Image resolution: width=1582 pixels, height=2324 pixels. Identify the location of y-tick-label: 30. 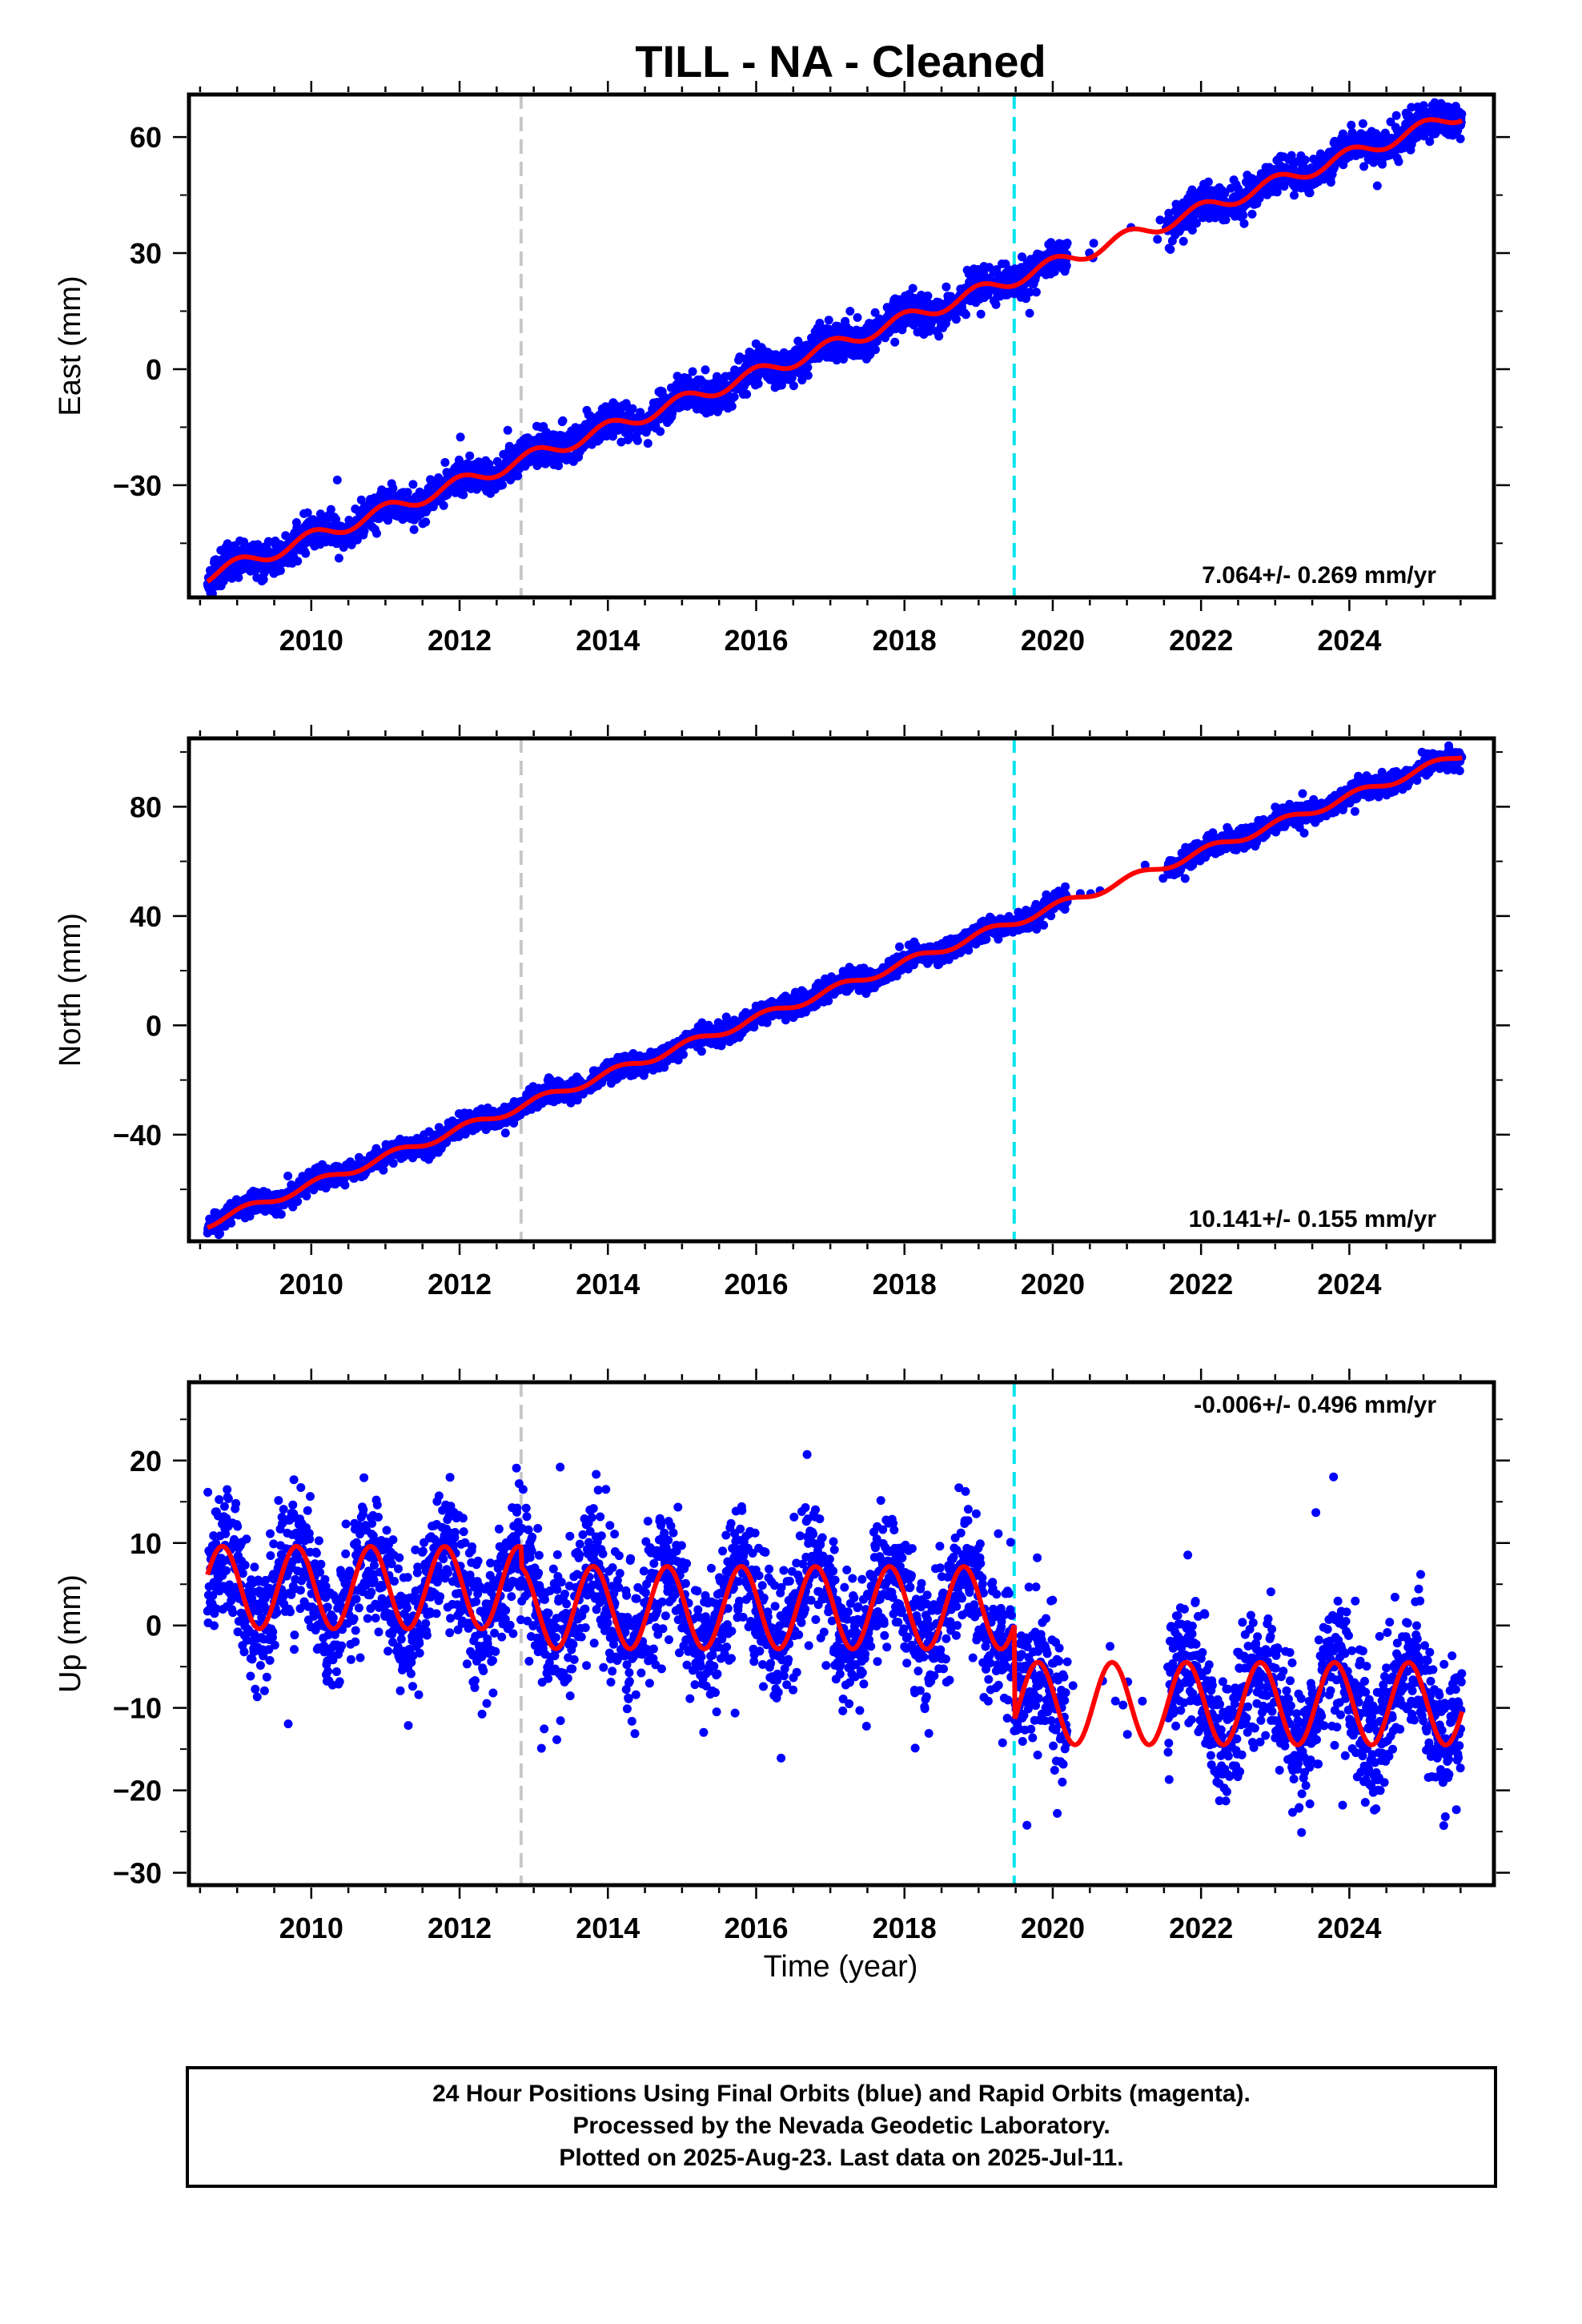
(146, 253).